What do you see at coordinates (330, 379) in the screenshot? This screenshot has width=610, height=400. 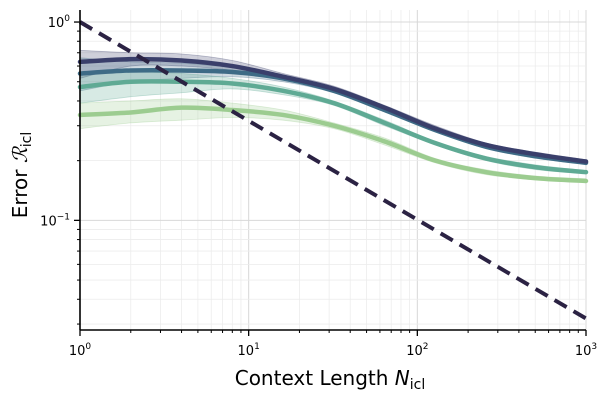 I see `x-axis-title: Context Length Nicl` at bounding box center [330, 379].